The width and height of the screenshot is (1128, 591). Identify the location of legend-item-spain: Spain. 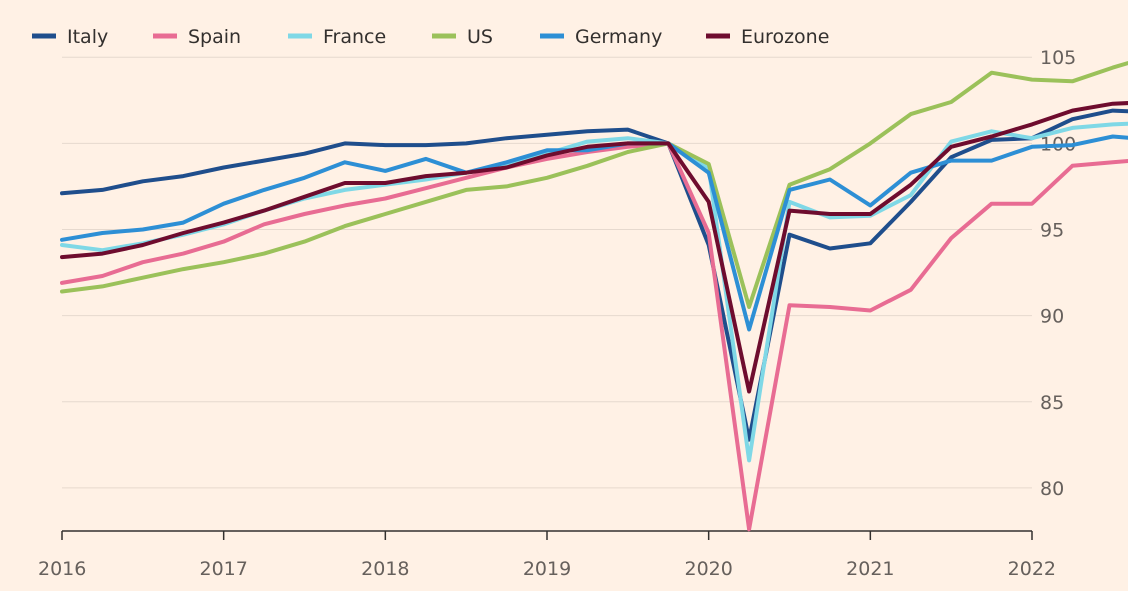
(197, 37).